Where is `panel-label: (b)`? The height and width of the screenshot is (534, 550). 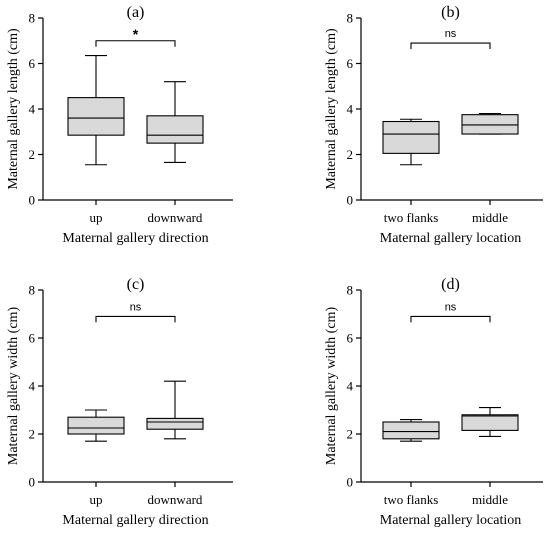
panel-label: (b) is located at coordinates (450, 12).